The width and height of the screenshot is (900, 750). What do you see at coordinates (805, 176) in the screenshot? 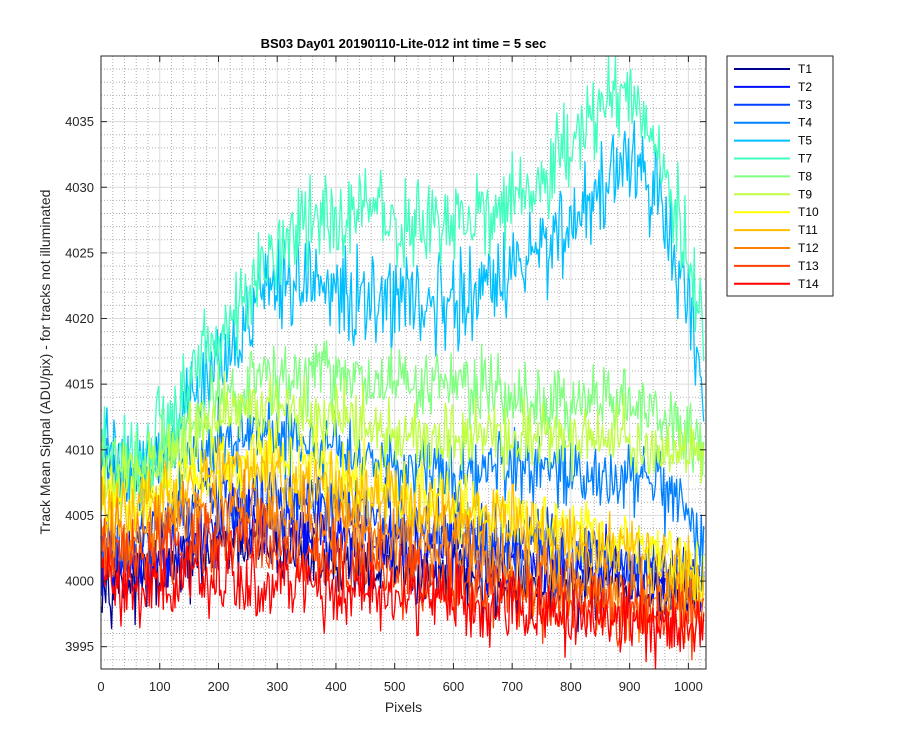
I see `legend-label-t8: T8` at bounding box center [805, 176].